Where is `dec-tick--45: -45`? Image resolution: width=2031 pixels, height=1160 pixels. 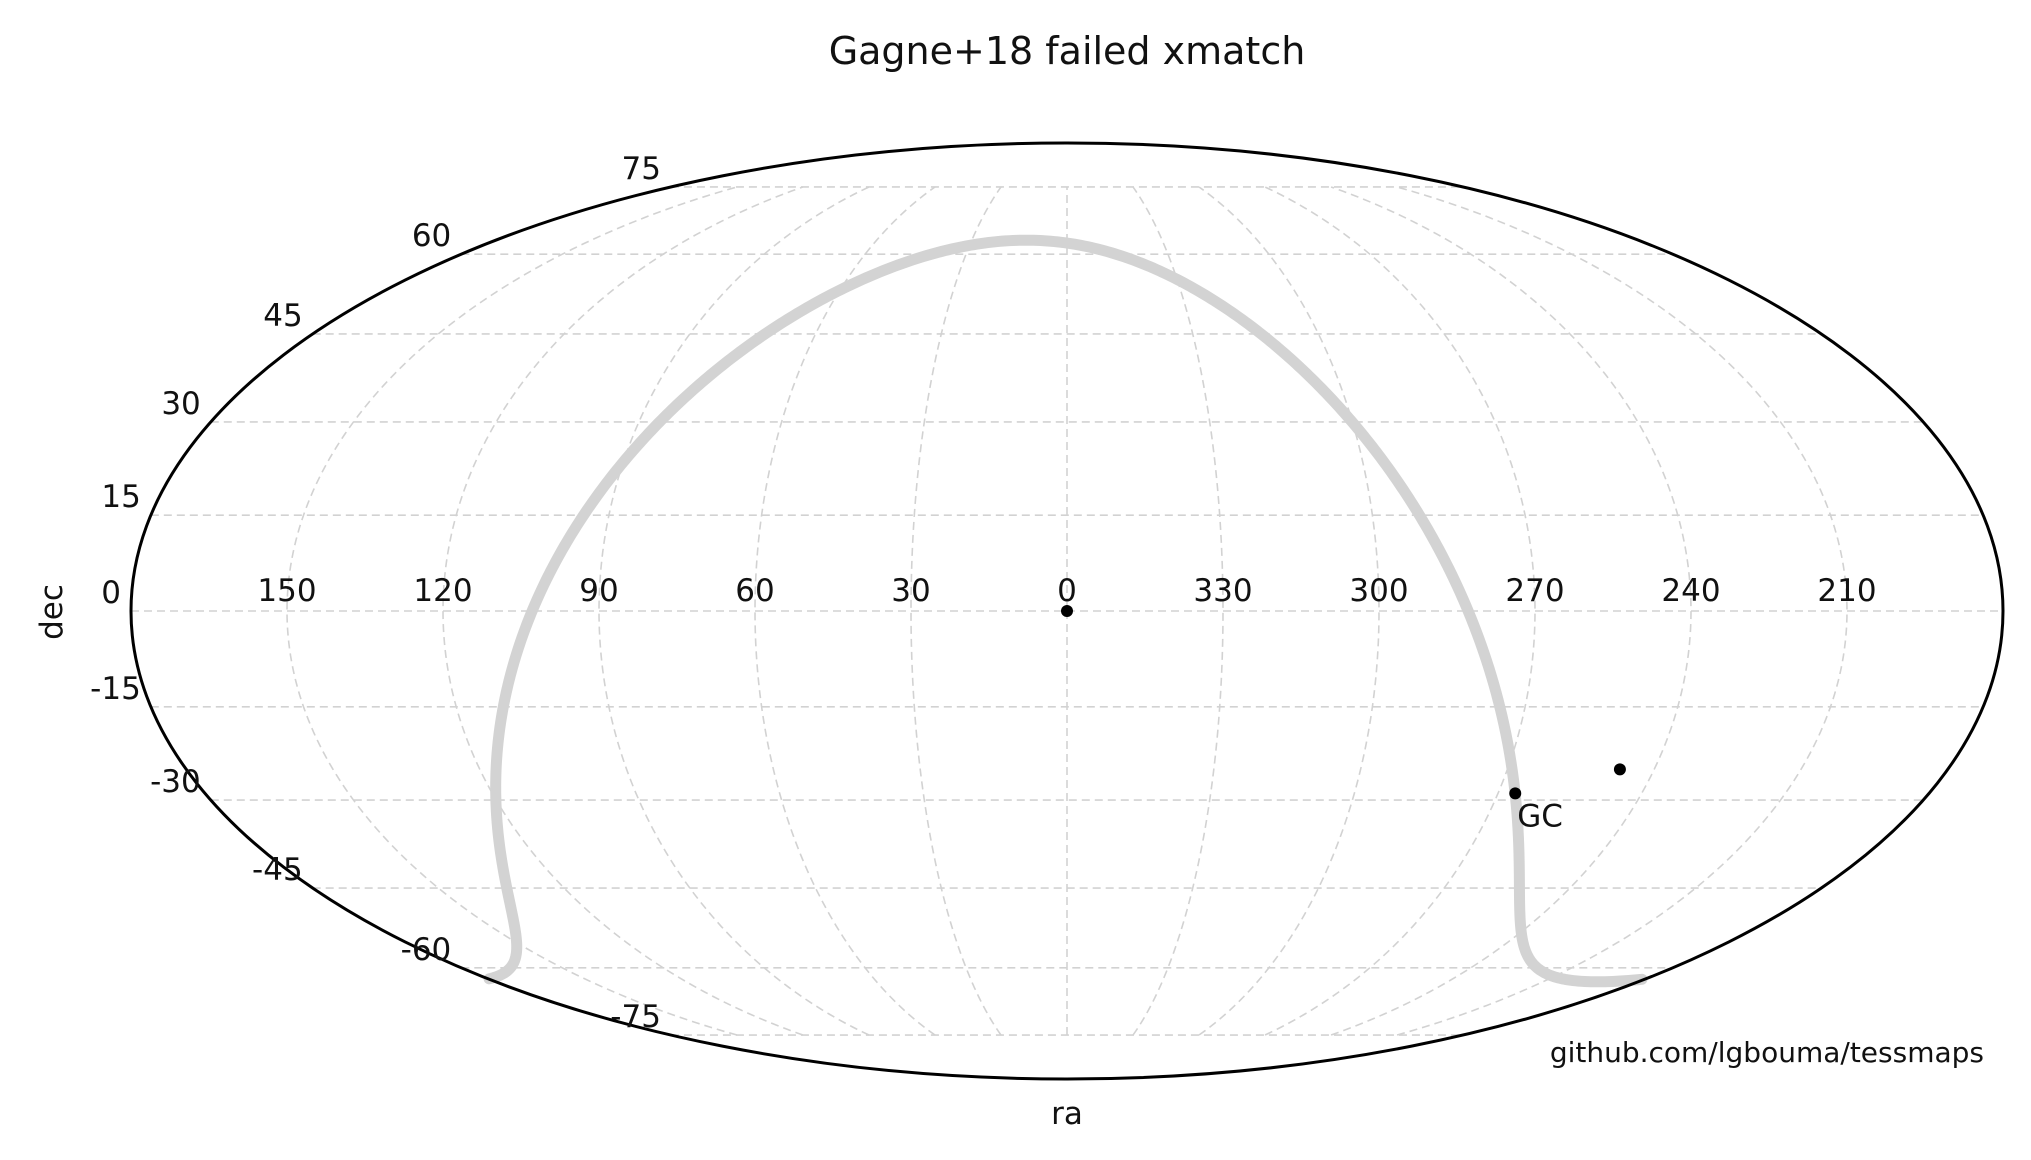
dec-tick--45: -45 is located at coordinates (277, 870).